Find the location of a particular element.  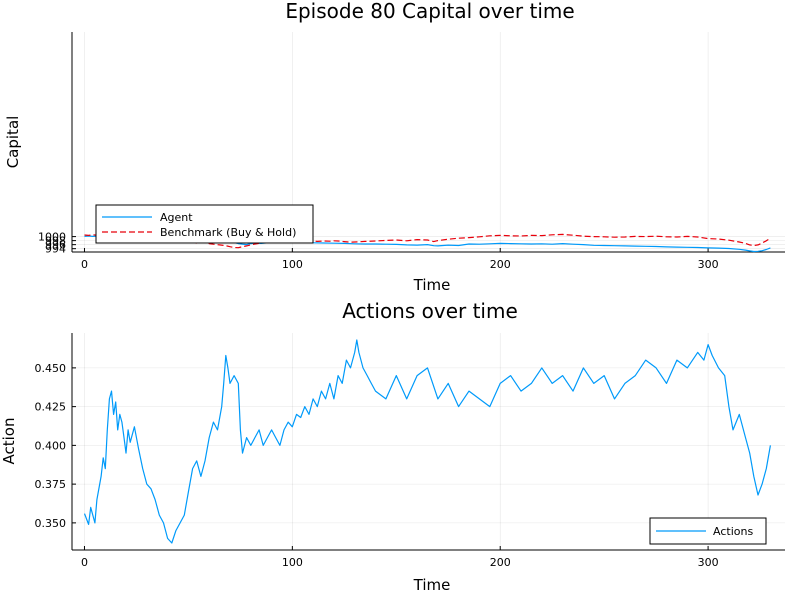

actions-y-tick-label: 0.425 is located at coordinates (51, 407).